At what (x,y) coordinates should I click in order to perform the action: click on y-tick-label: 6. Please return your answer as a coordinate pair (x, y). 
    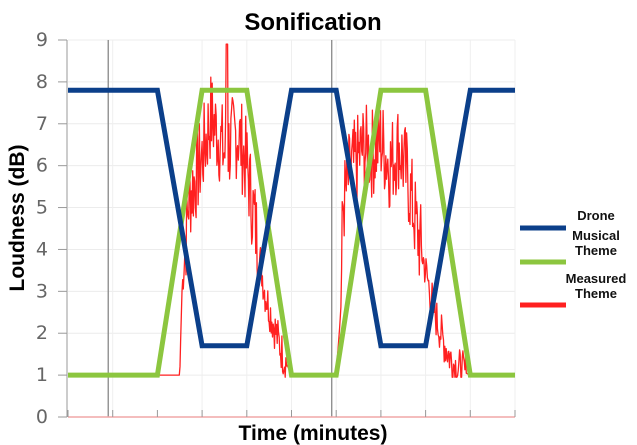
    Looking at the image, I should click on (42, 166).